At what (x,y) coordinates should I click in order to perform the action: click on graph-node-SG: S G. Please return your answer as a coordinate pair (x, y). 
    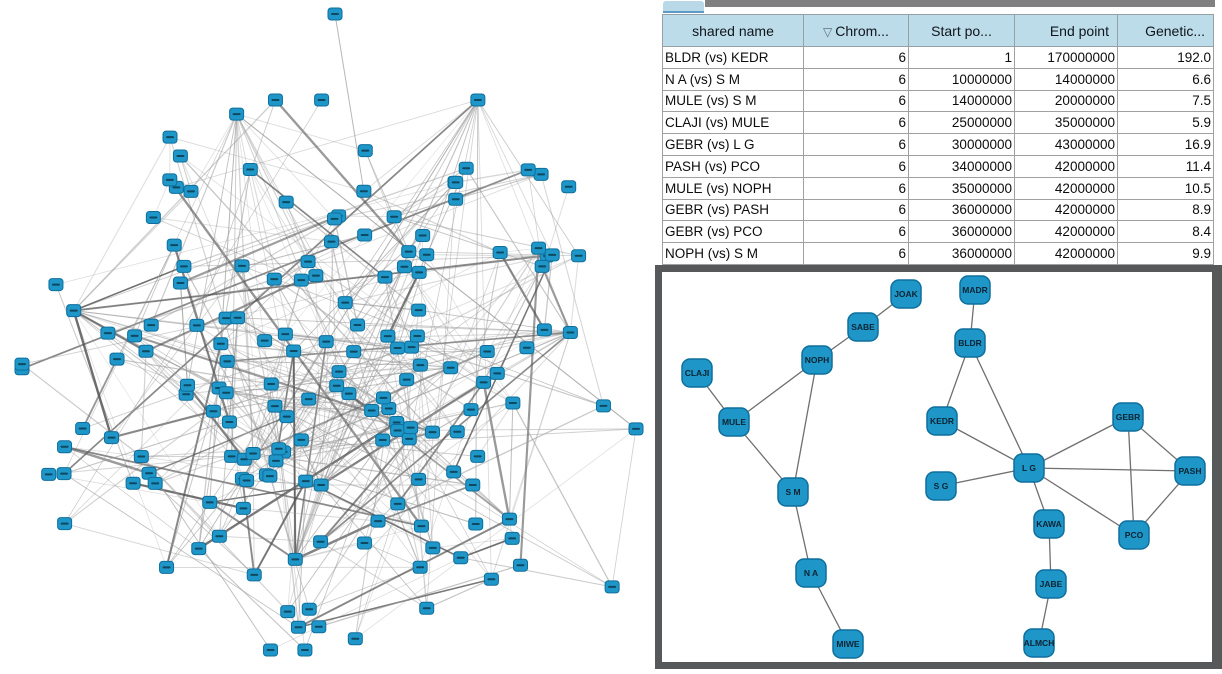
    Looking at the image, I should click on (941, 486).